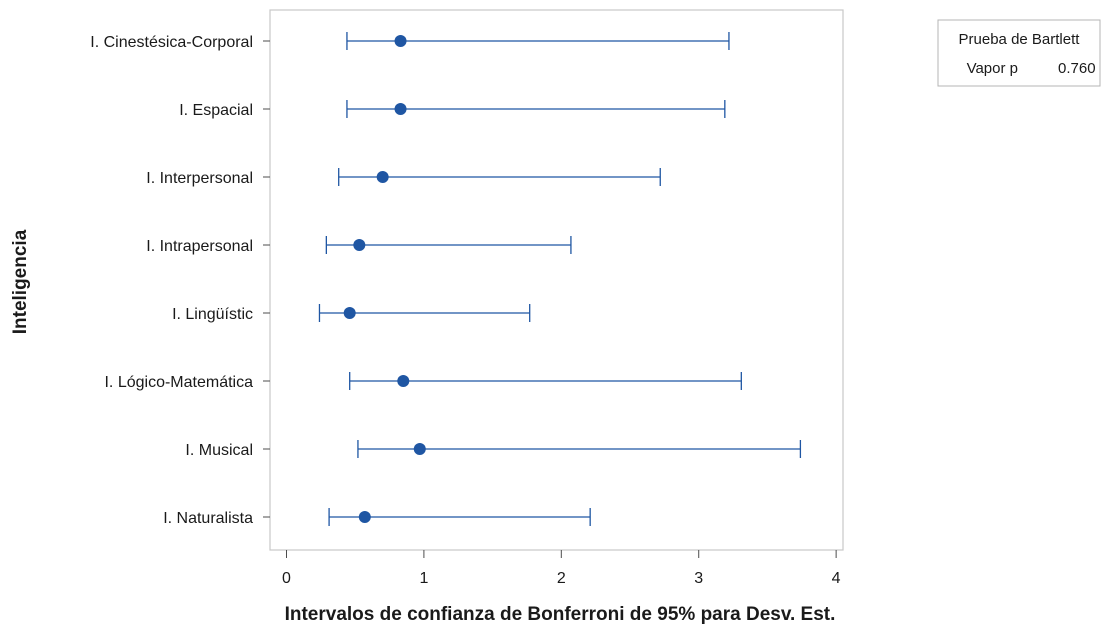 This screenshot has height=636, width=1114. I want to click on y-tick-label: I. Musical, so click(219, 450).